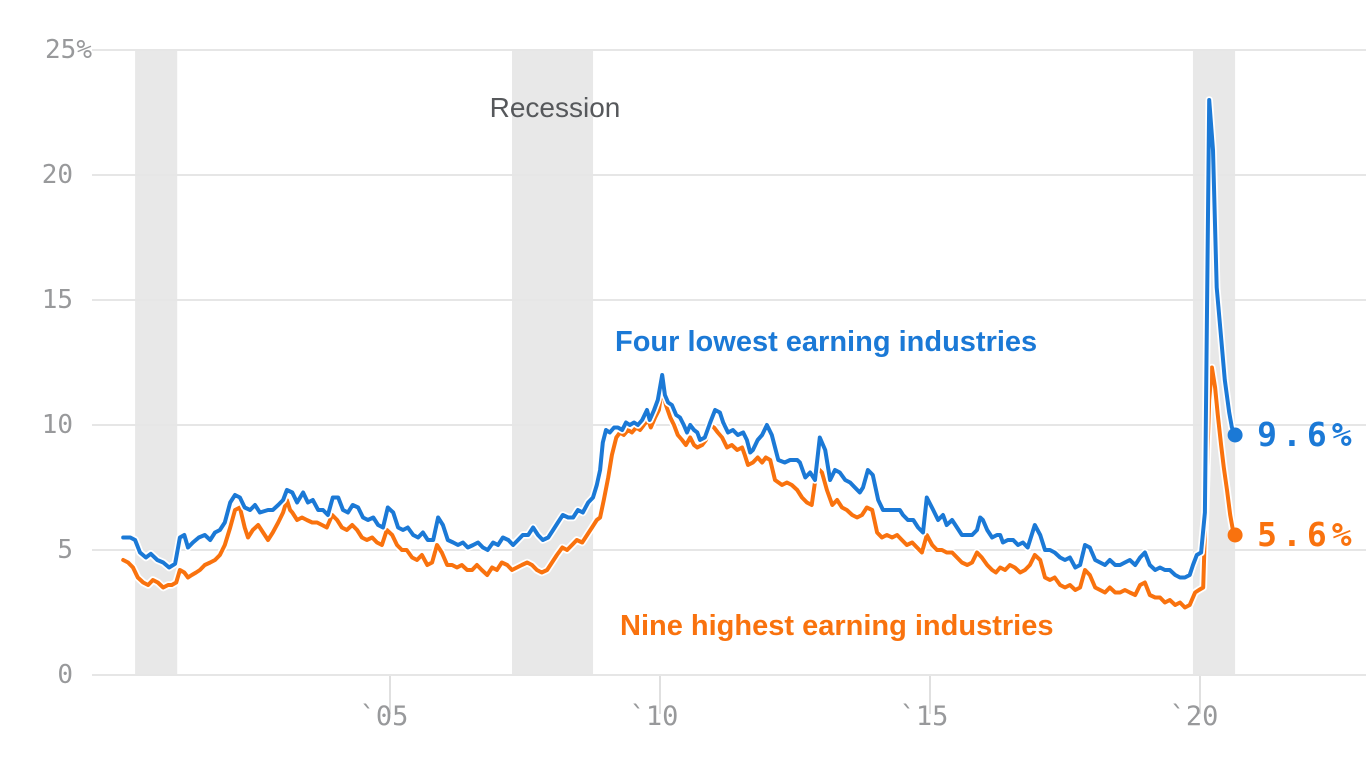 The image size is (1366, 768). I want to click on end-value-label-nine-highest: 5.6%, so click(1307, 534).